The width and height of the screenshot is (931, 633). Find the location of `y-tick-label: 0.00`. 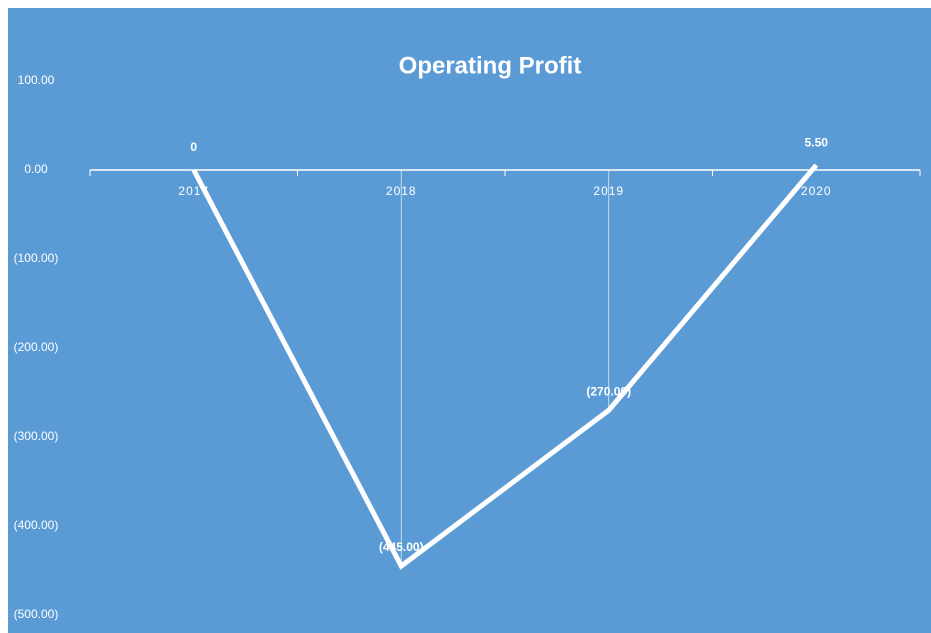

y-tick-label: 0.00 is located at coordinates (36, 169).